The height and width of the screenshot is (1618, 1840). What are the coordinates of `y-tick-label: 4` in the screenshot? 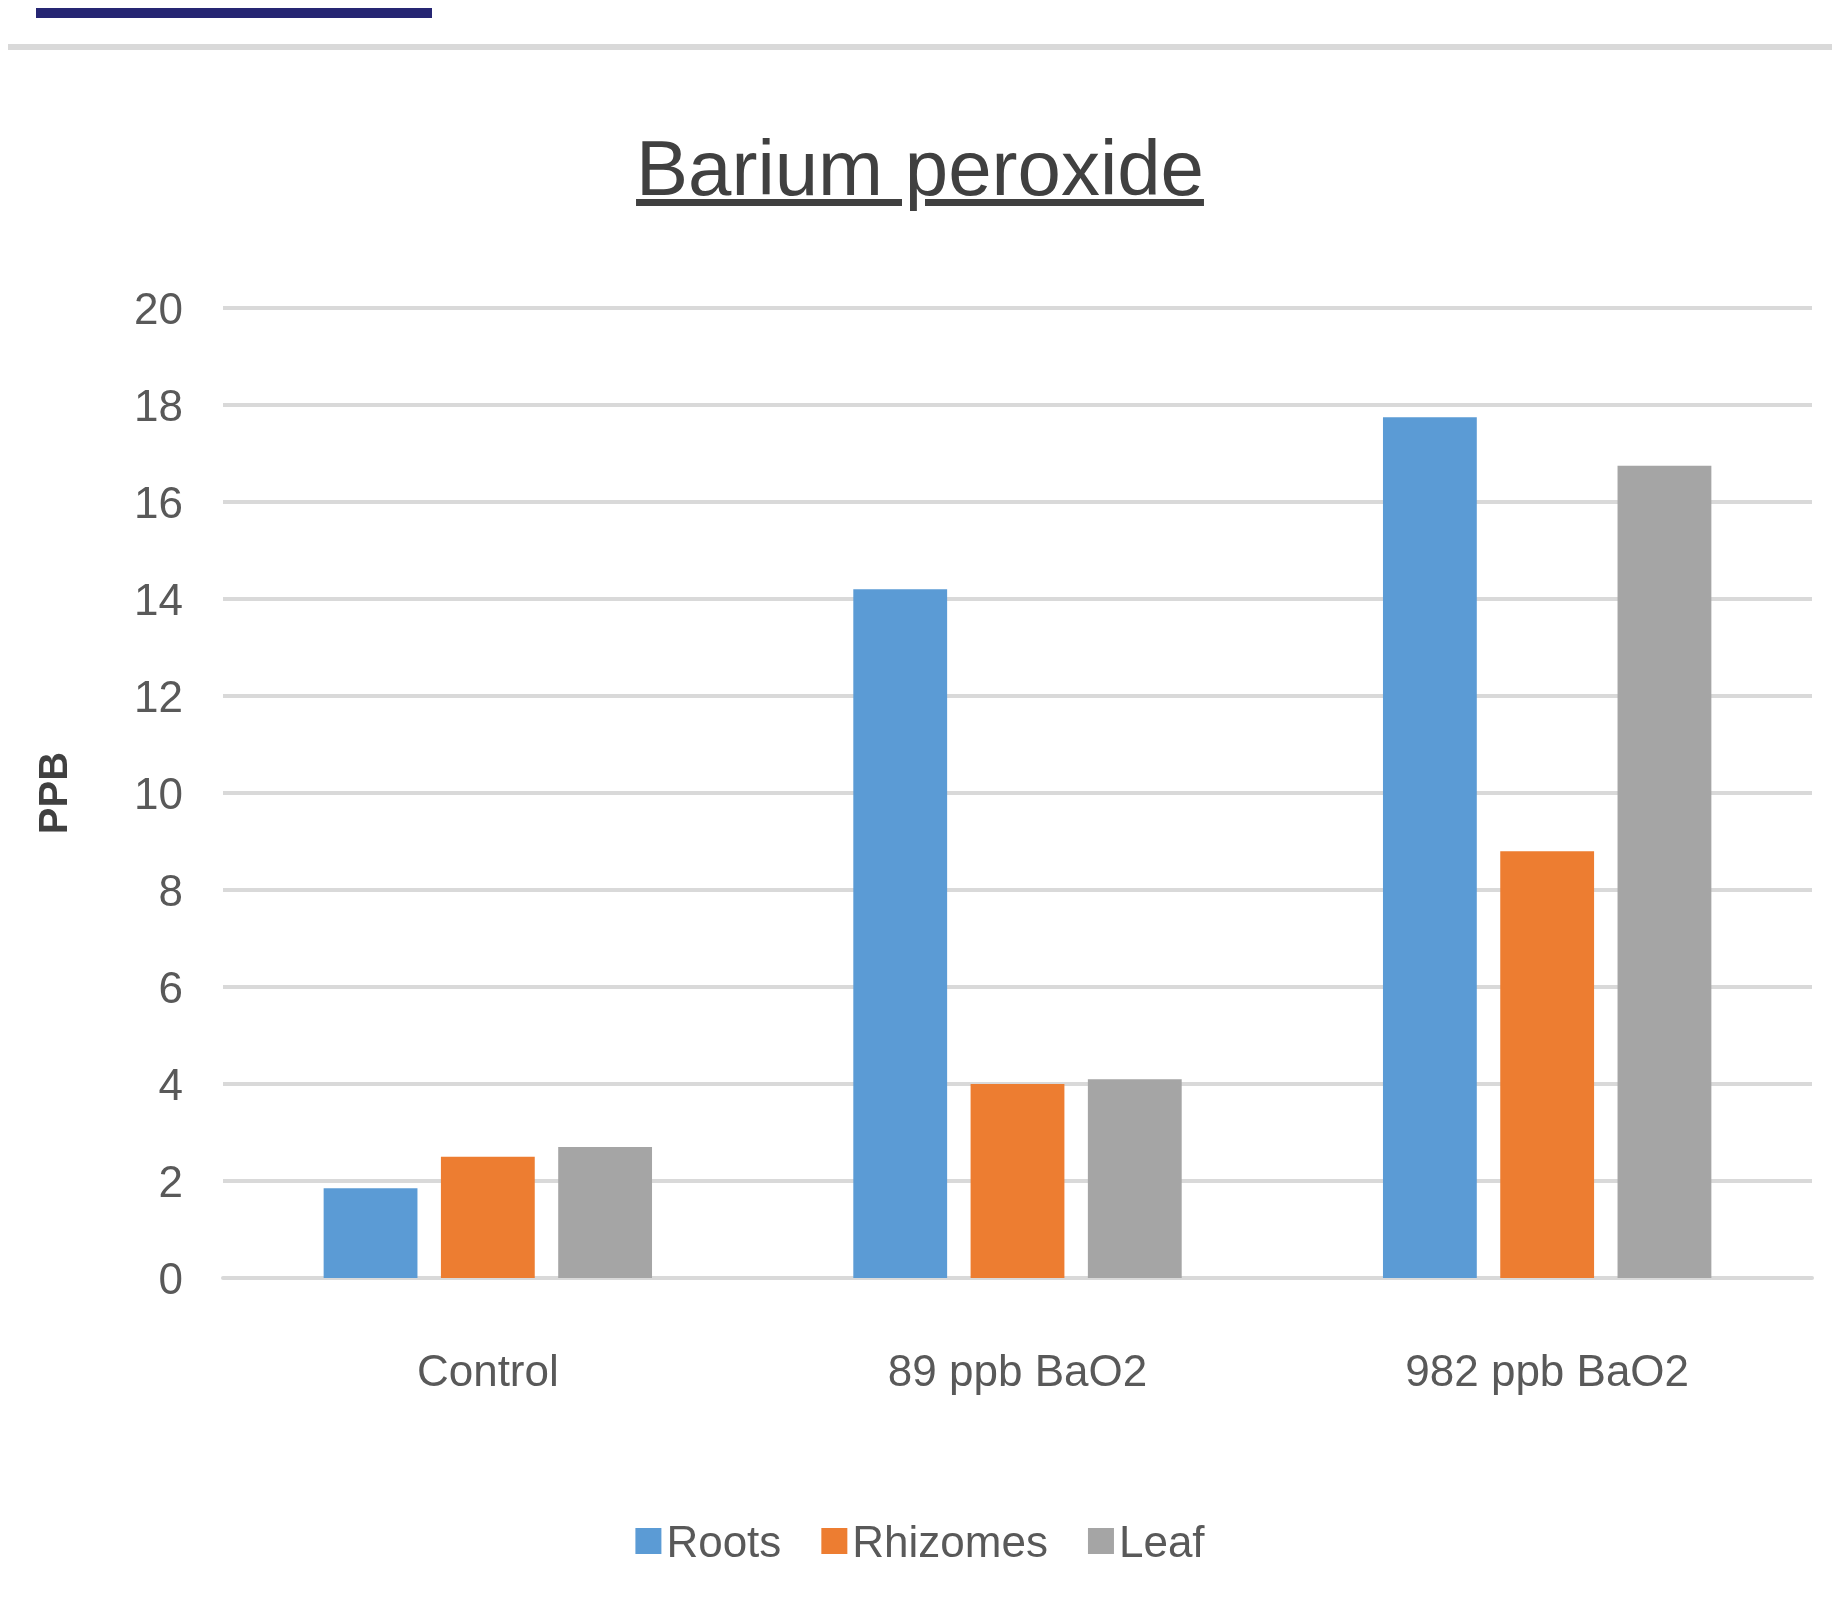 It's located at (170, 1084).